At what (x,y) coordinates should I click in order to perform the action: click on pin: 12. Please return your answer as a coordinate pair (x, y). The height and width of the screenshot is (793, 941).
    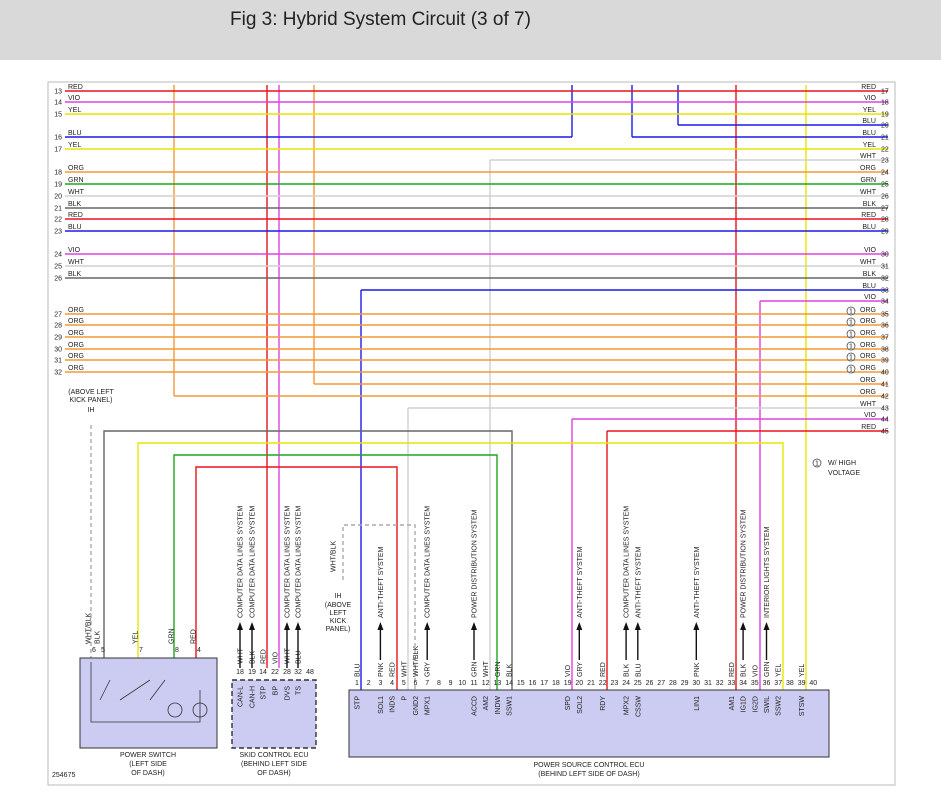
    Looking at the image, I should click on (486, 683).